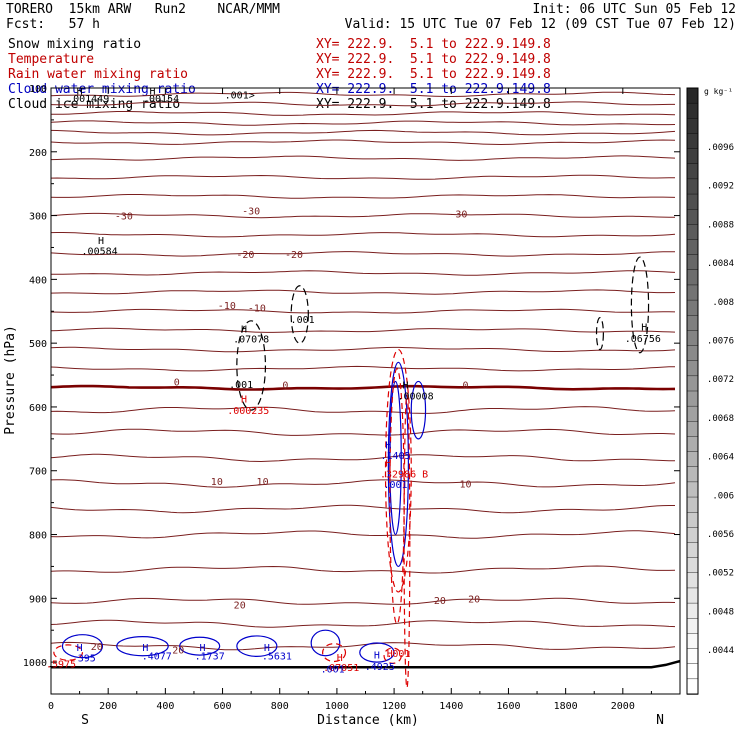 This screenshot has height=740, width=740. Describe the element at coordinates (643, 339) in the screenshot. I see `field-annotation: .06756` at that location.